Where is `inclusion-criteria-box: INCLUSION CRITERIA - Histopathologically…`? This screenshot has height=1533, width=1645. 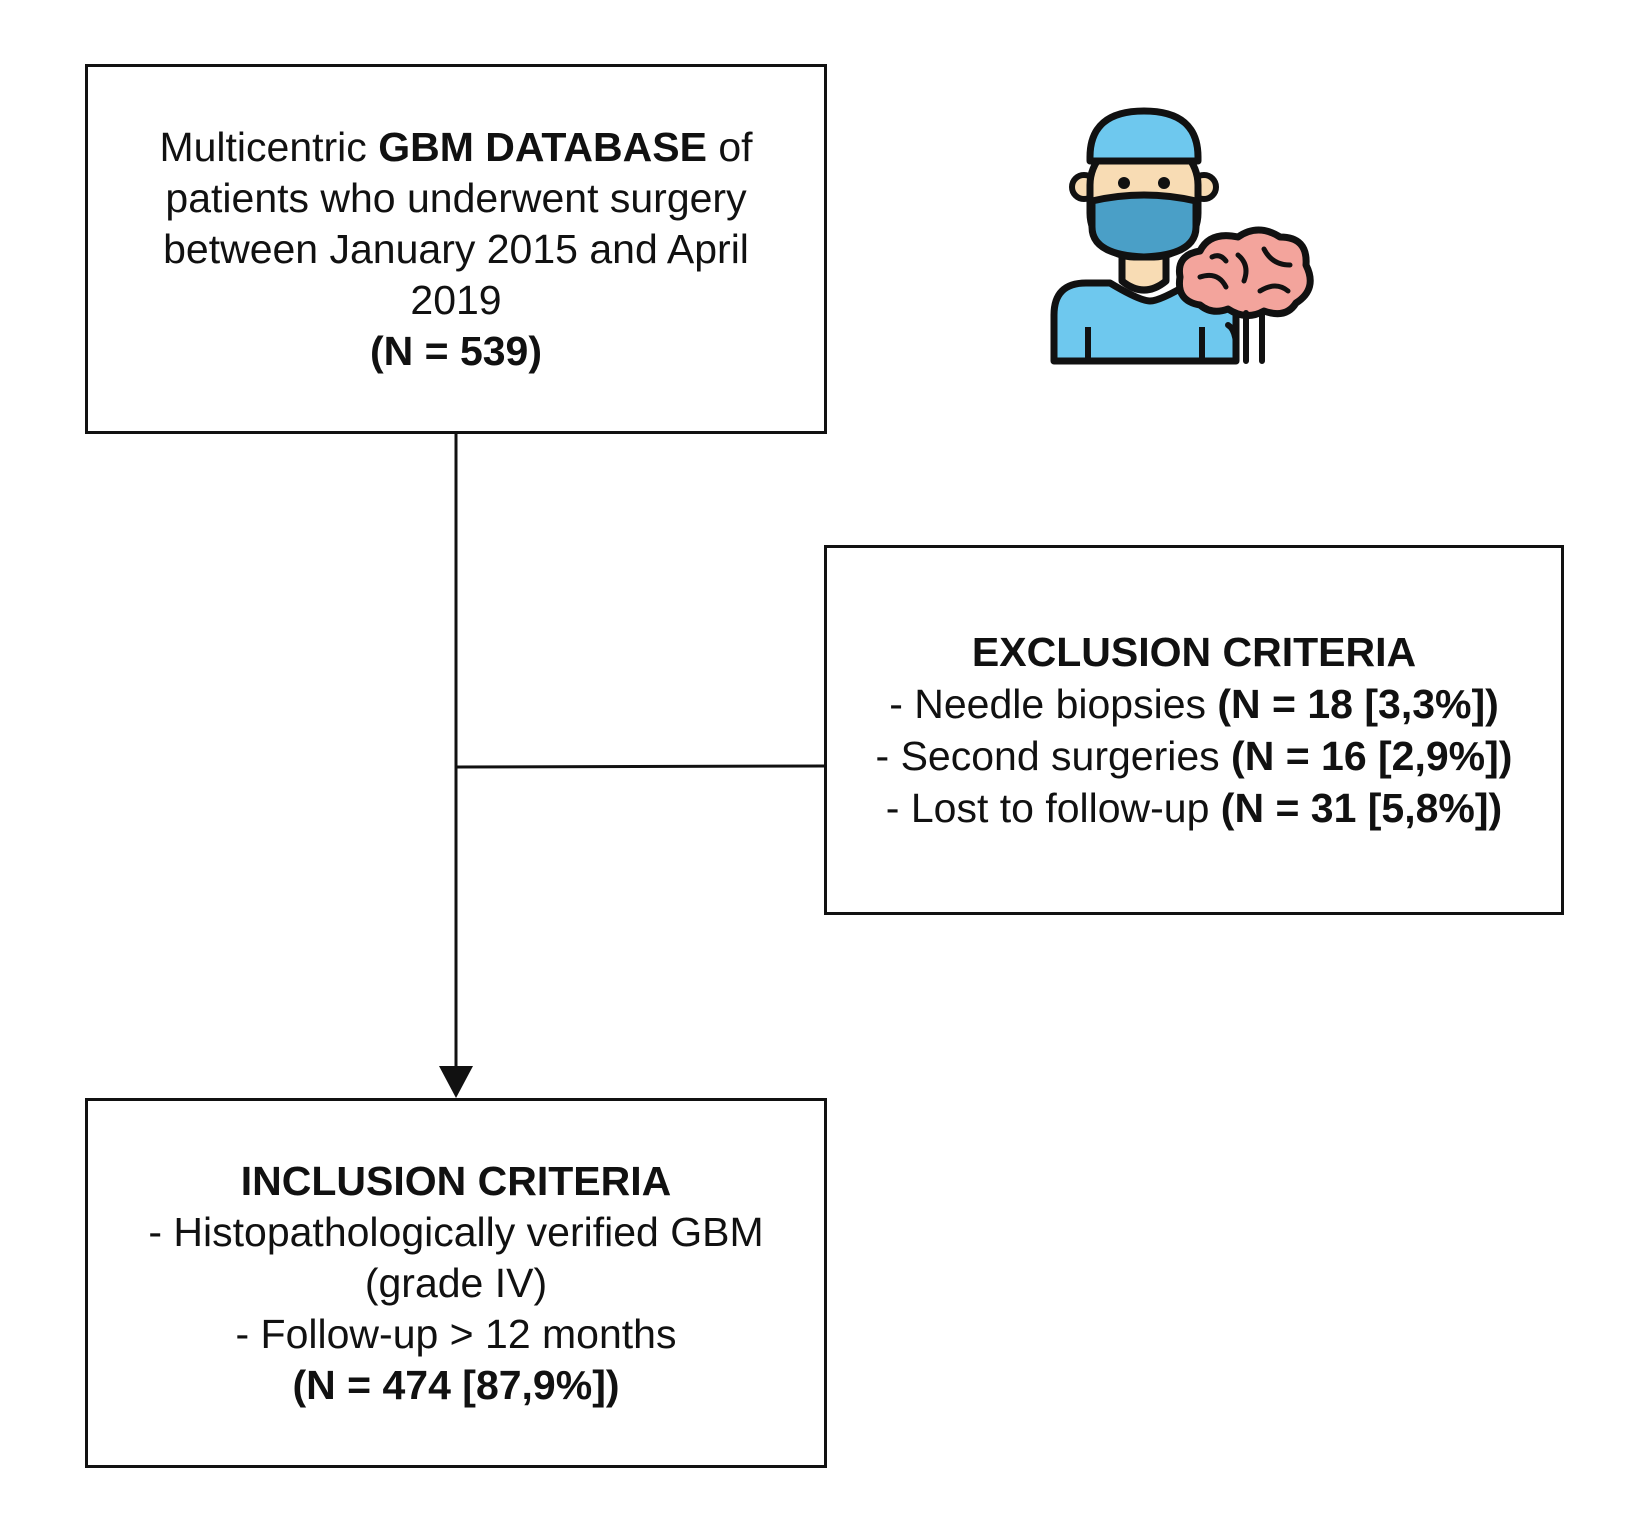 inclusion-criteria-box: INCLUSION CRITERIA - Histopathologically… is located at coordinates (456, 1283).